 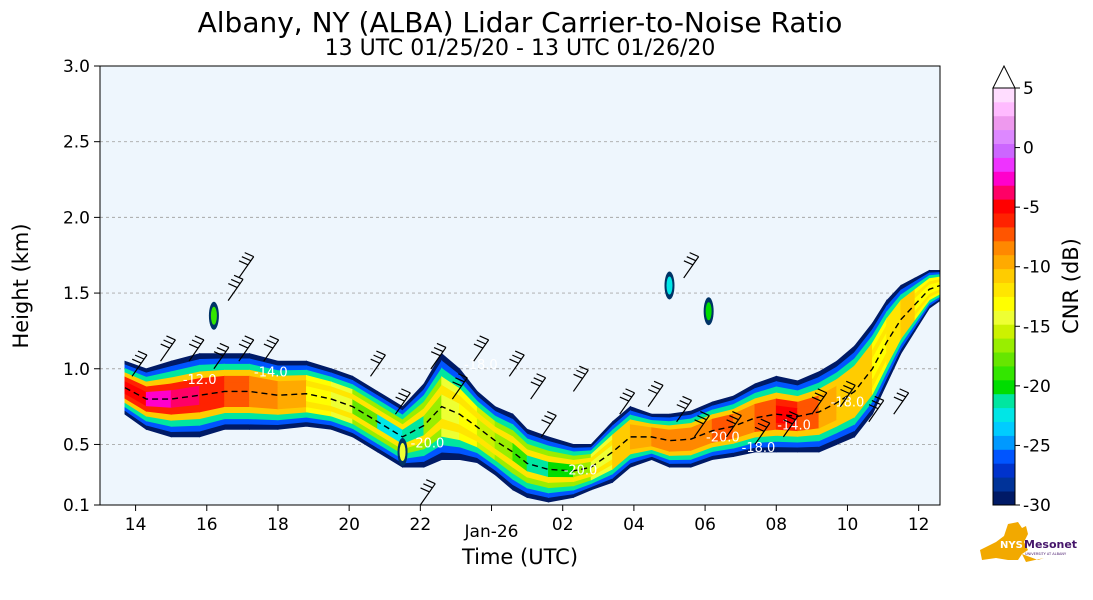 I want to click on contour-label: -12.0, so click(x=200, y=380).